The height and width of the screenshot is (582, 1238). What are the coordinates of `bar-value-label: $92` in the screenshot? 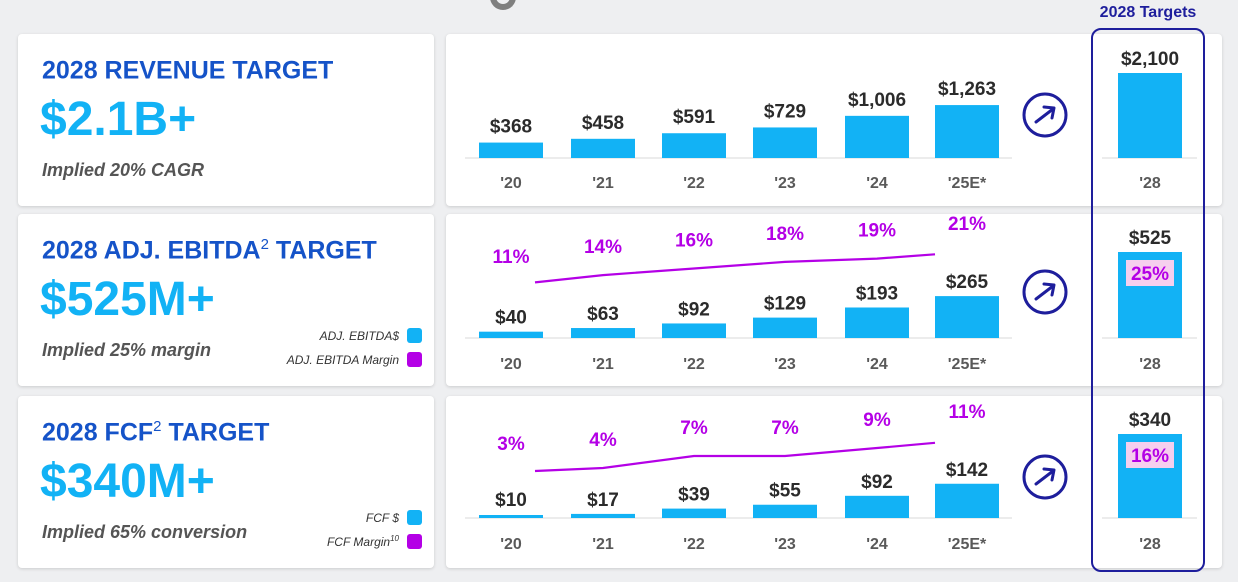 It's located at (877, 482).